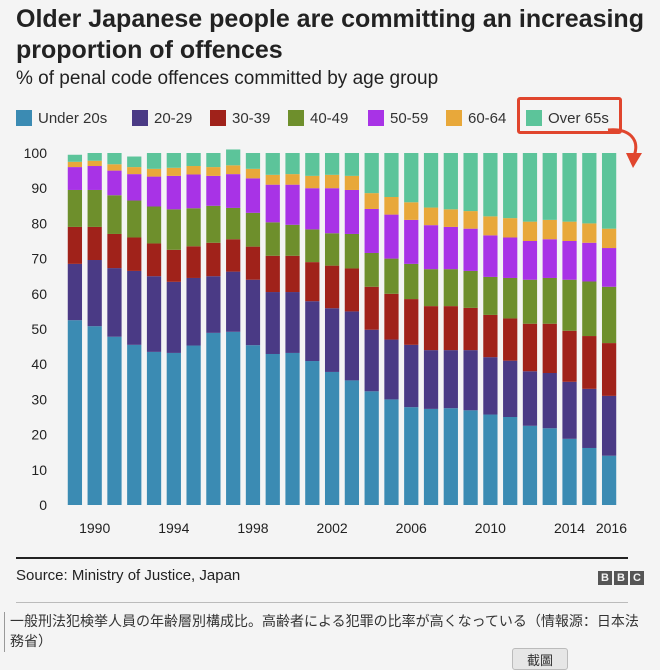 This screenshot has height=670, width=660. What do you see at coordinates (173, 528) in the screenshot?
I see `x-tick-label: 1994` at bounding box center [173, 528].